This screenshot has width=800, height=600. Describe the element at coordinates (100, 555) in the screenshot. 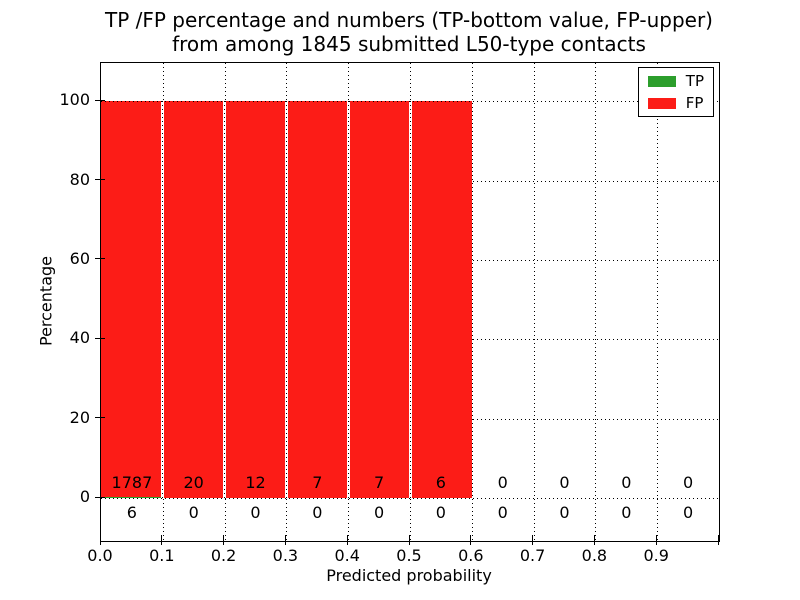

I see `x-tick-label: 0.0` at that location.